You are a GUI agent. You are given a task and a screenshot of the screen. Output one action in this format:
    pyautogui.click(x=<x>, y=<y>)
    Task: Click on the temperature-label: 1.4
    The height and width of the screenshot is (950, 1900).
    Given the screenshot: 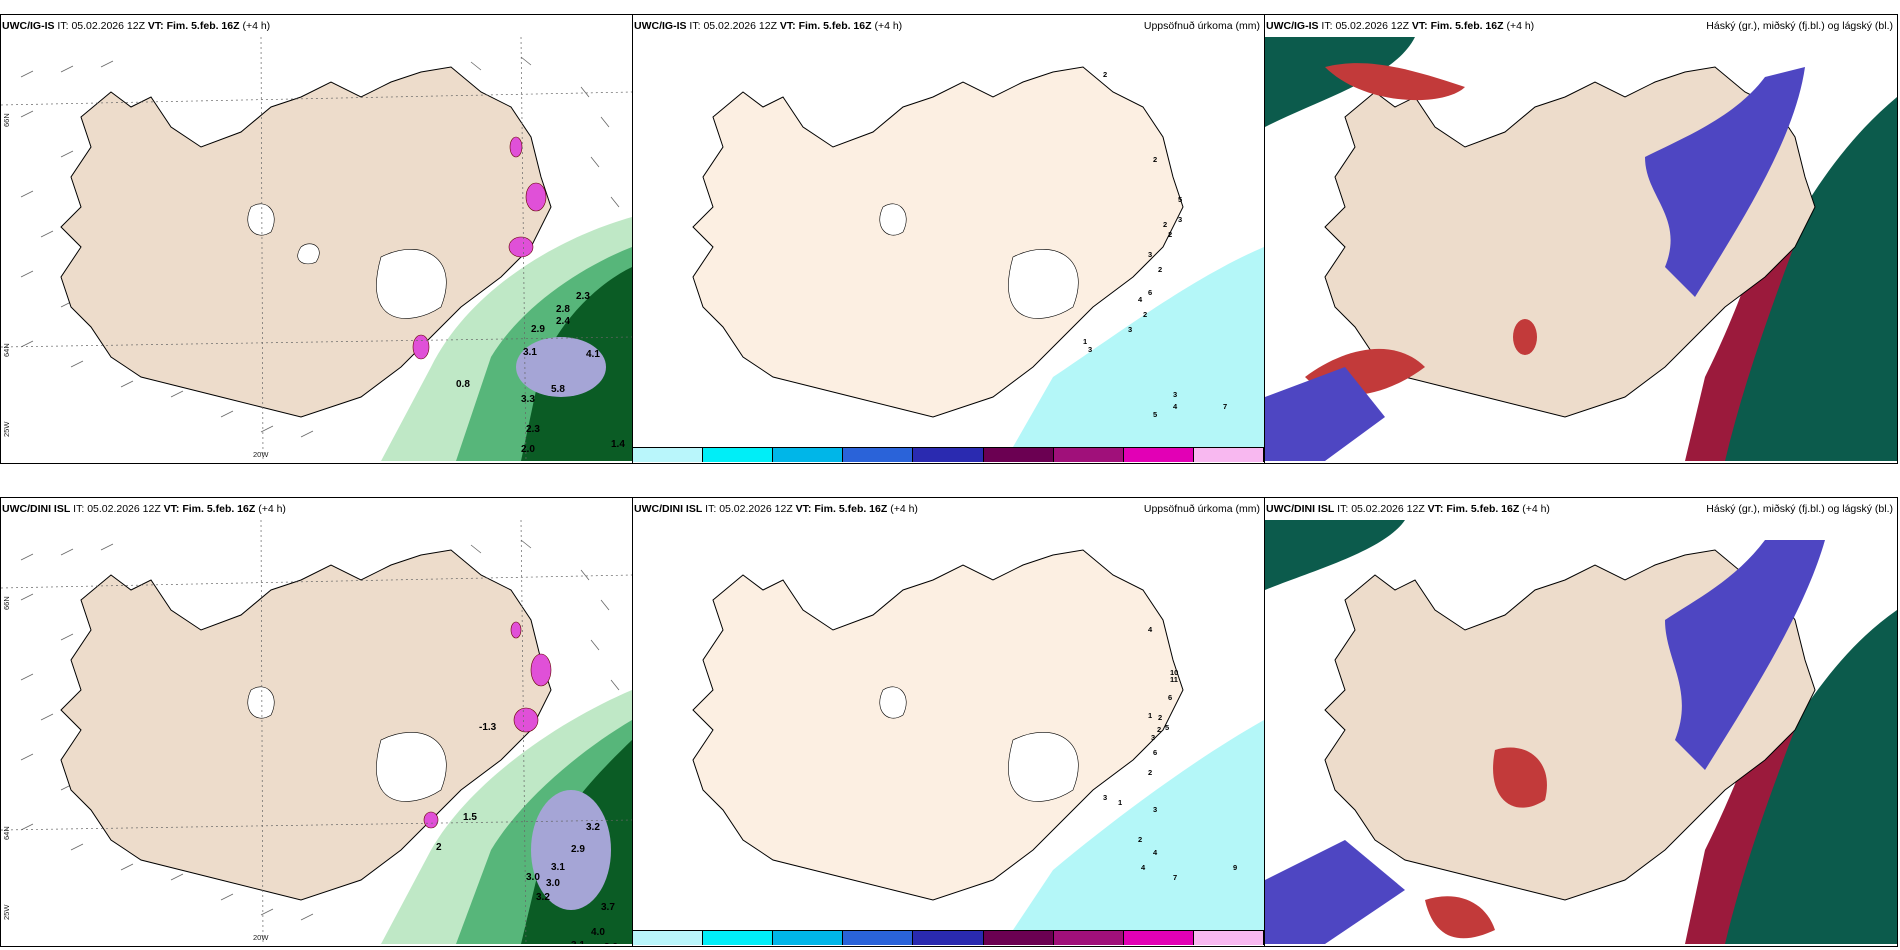 What is the action you would take?
    pyautogui.click(x=618, y=444)
    